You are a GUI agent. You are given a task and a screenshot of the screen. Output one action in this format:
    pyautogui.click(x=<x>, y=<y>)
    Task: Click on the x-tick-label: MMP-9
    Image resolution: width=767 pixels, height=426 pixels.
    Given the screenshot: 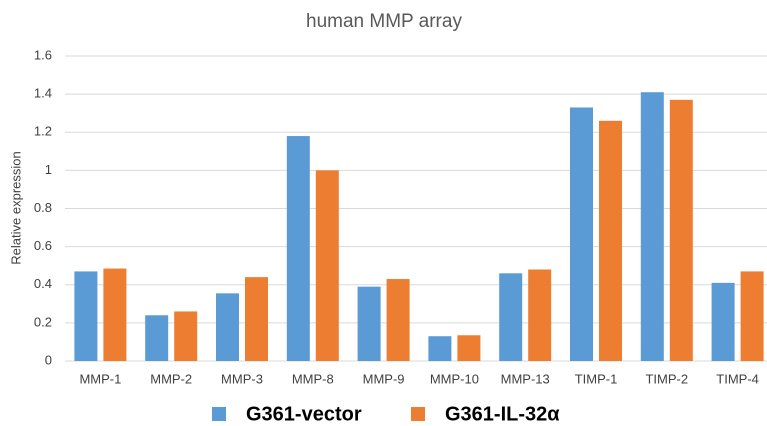 What is the action you would take?
    pyautogui.click(x=384, y=378)
    